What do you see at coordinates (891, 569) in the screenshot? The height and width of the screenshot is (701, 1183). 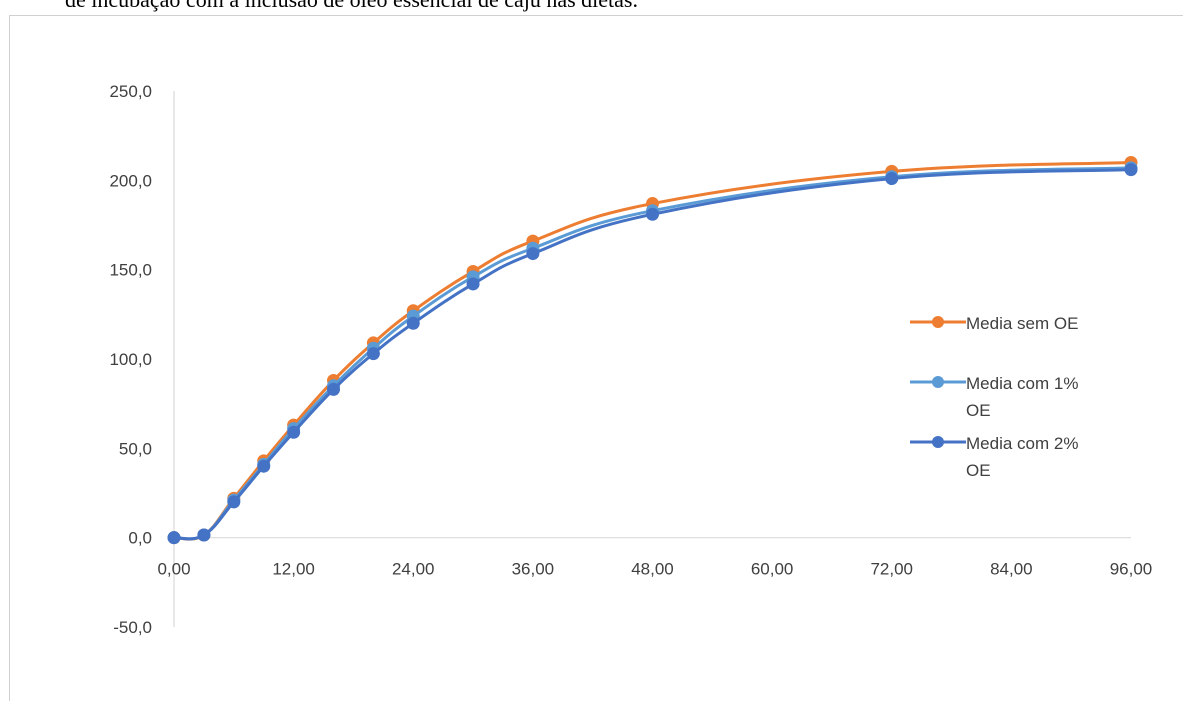 I see `x-tick-label: 72,00` at bounding box center [891, 569].